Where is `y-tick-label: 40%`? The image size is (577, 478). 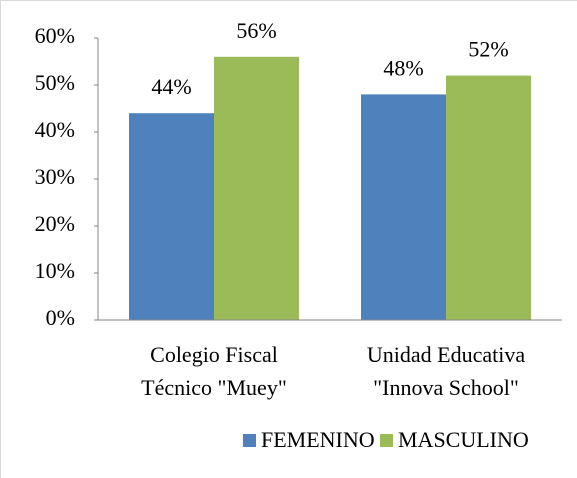
y-tick-label: 40% is located at coordinates (55, 129).